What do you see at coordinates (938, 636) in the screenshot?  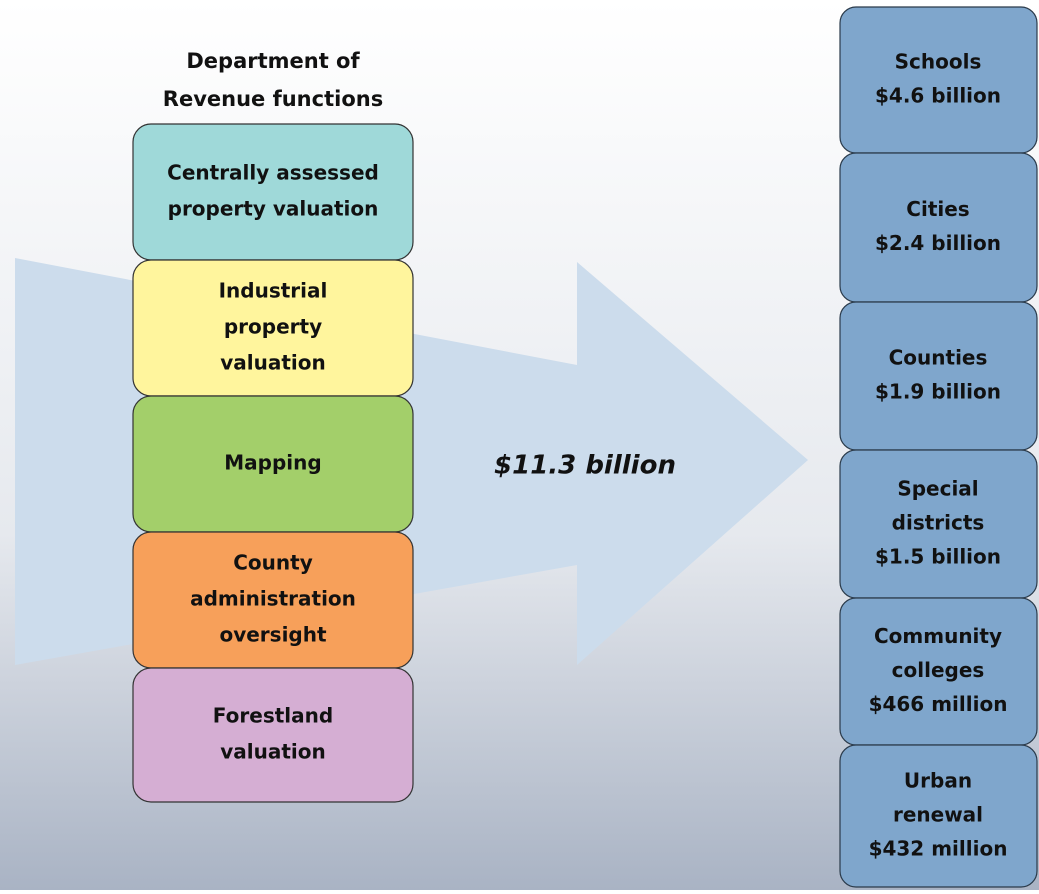 I see `recipient-label: Community` at bounding box center [938, 636].